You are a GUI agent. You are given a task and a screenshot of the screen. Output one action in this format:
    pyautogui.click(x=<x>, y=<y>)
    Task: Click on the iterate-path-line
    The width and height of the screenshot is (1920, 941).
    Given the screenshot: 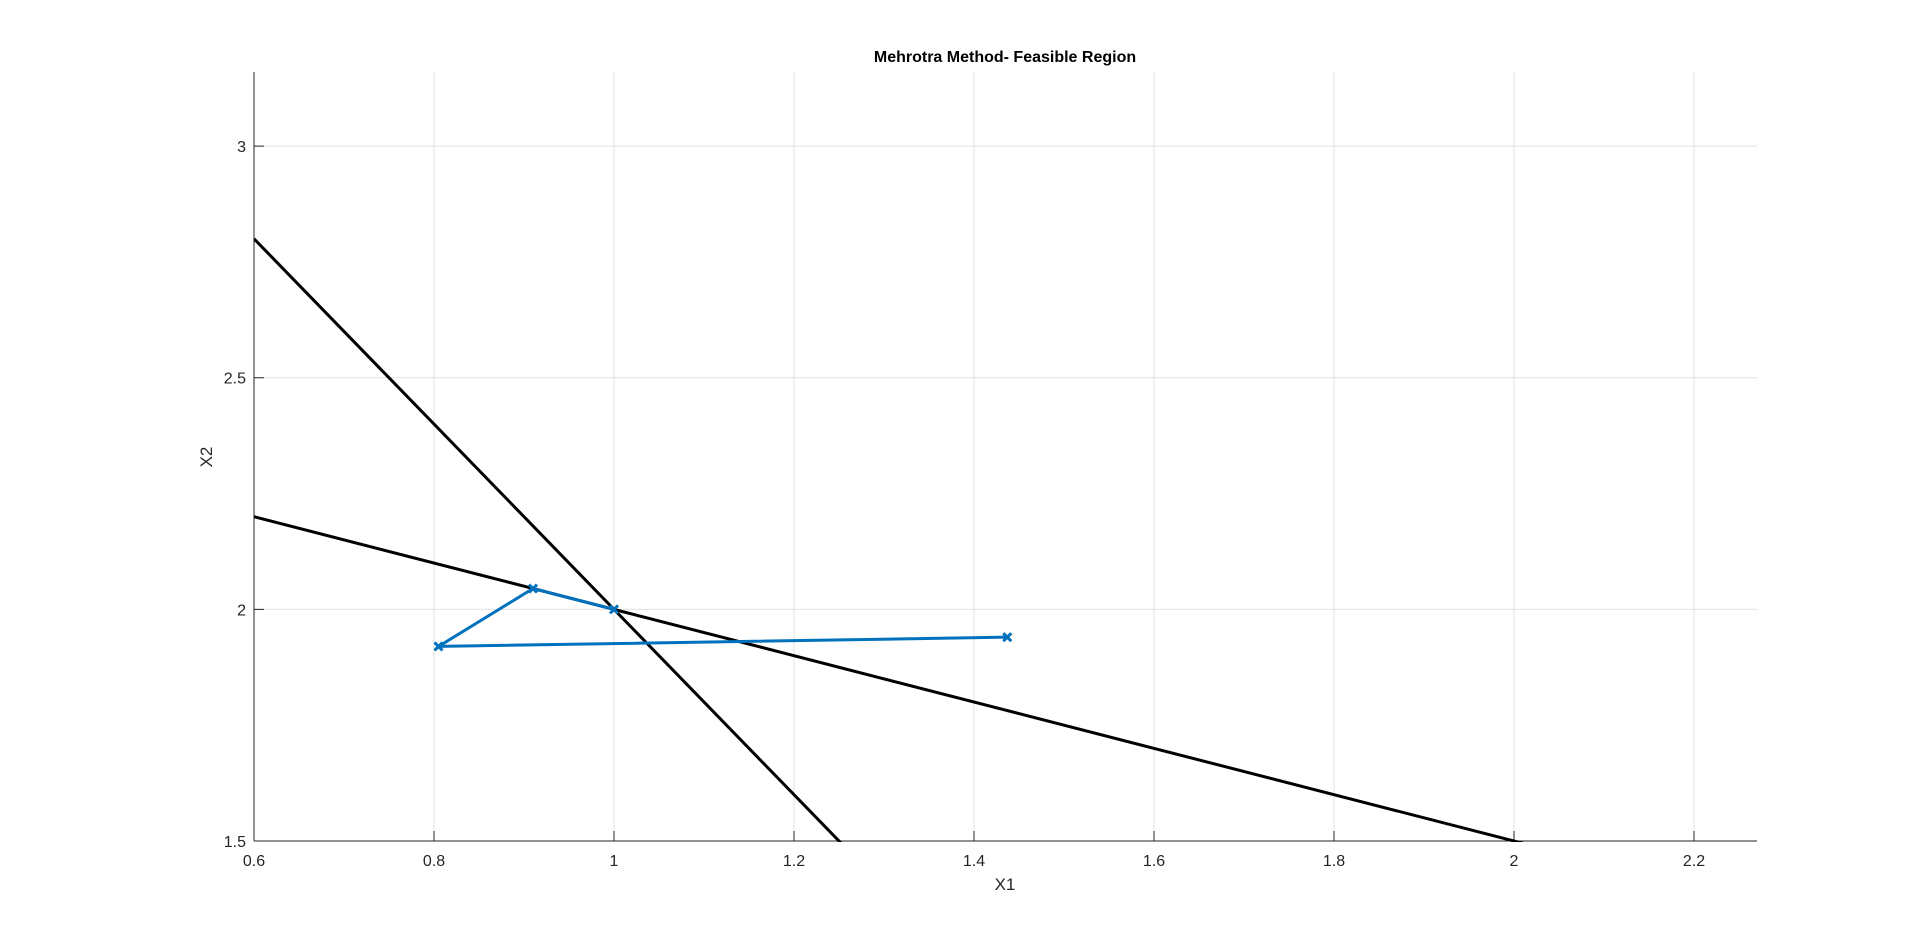 What is the action you would take?
    pyautogui.click(x=722, y=617)
    